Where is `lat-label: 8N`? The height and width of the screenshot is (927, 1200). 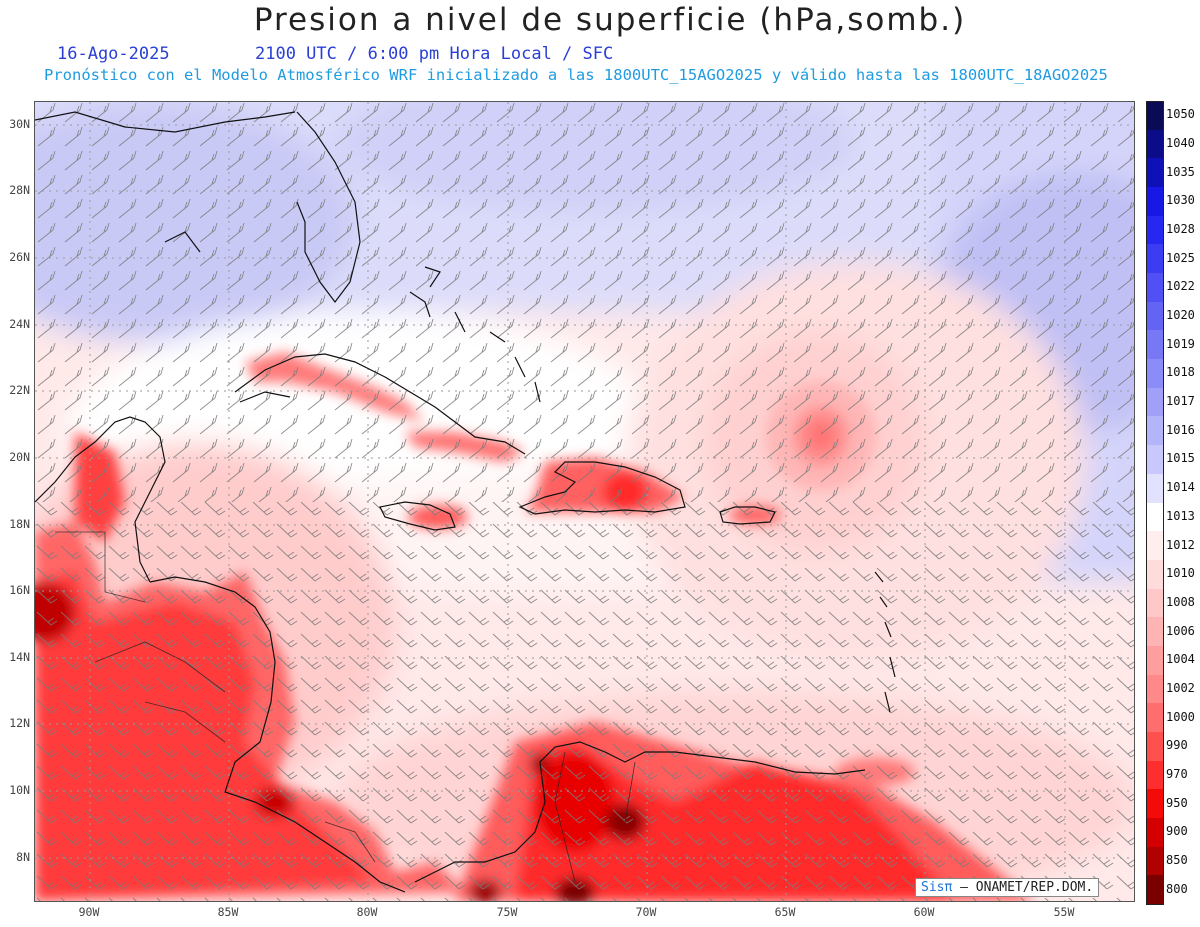 lat-label: 8N is located at coordinates (23, 857).